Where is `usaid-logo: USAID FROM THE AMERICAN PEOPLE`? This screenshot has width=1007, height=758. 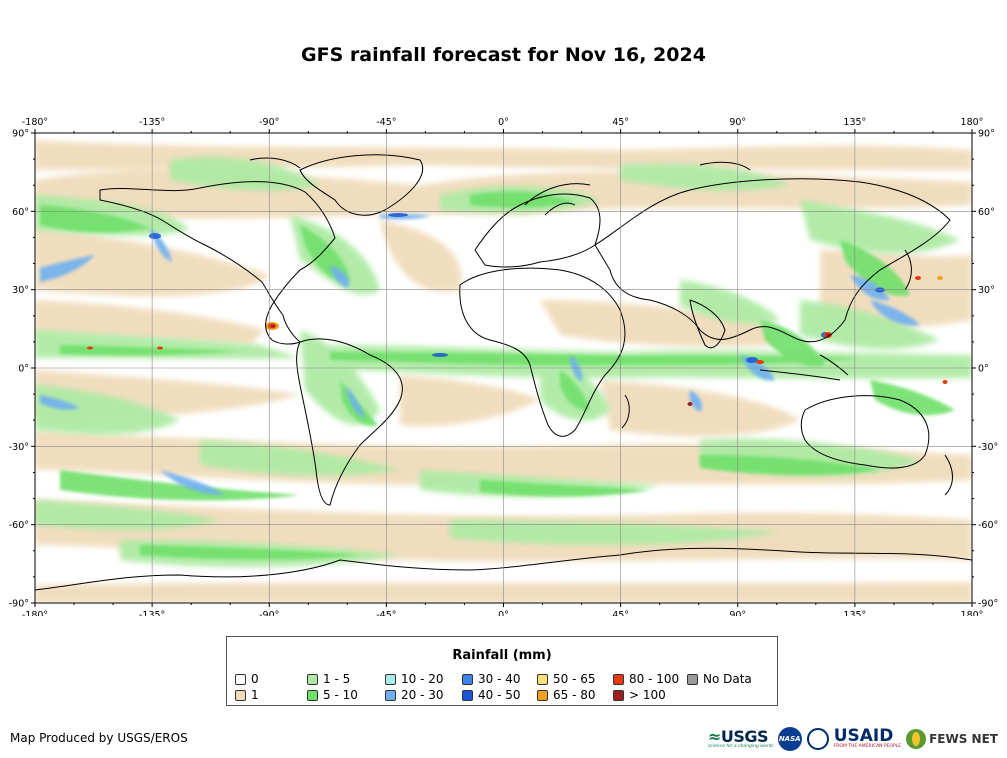 usaid-logo: USAID FROM THE AMERICAN PEOPLE is located at coordinates (867, 738).